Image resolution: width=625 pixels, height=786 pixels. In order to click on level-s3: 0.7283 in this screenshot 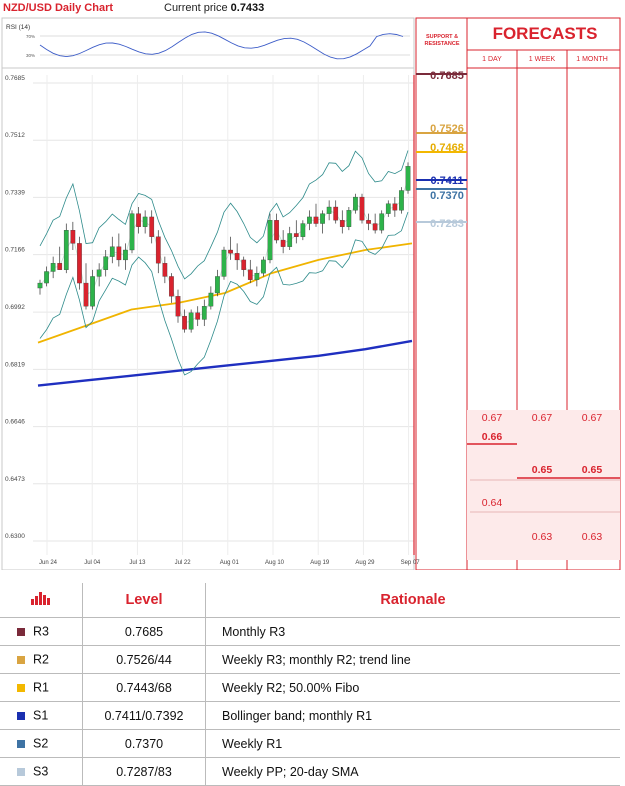, I will do `click(447, 224)`.